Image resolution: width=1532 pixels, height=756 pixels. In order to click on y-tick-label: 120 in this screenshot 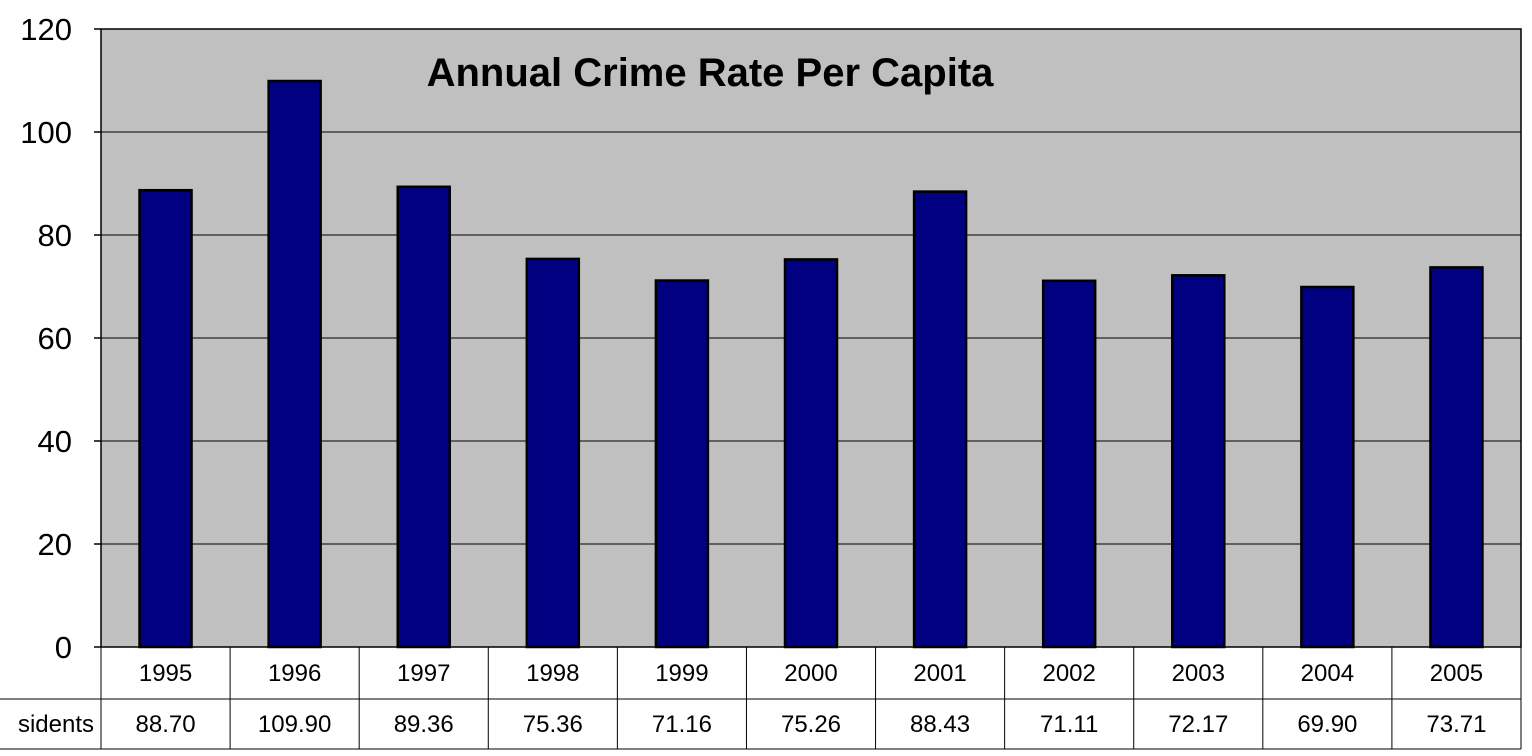, I will do `click(46, 29)`.